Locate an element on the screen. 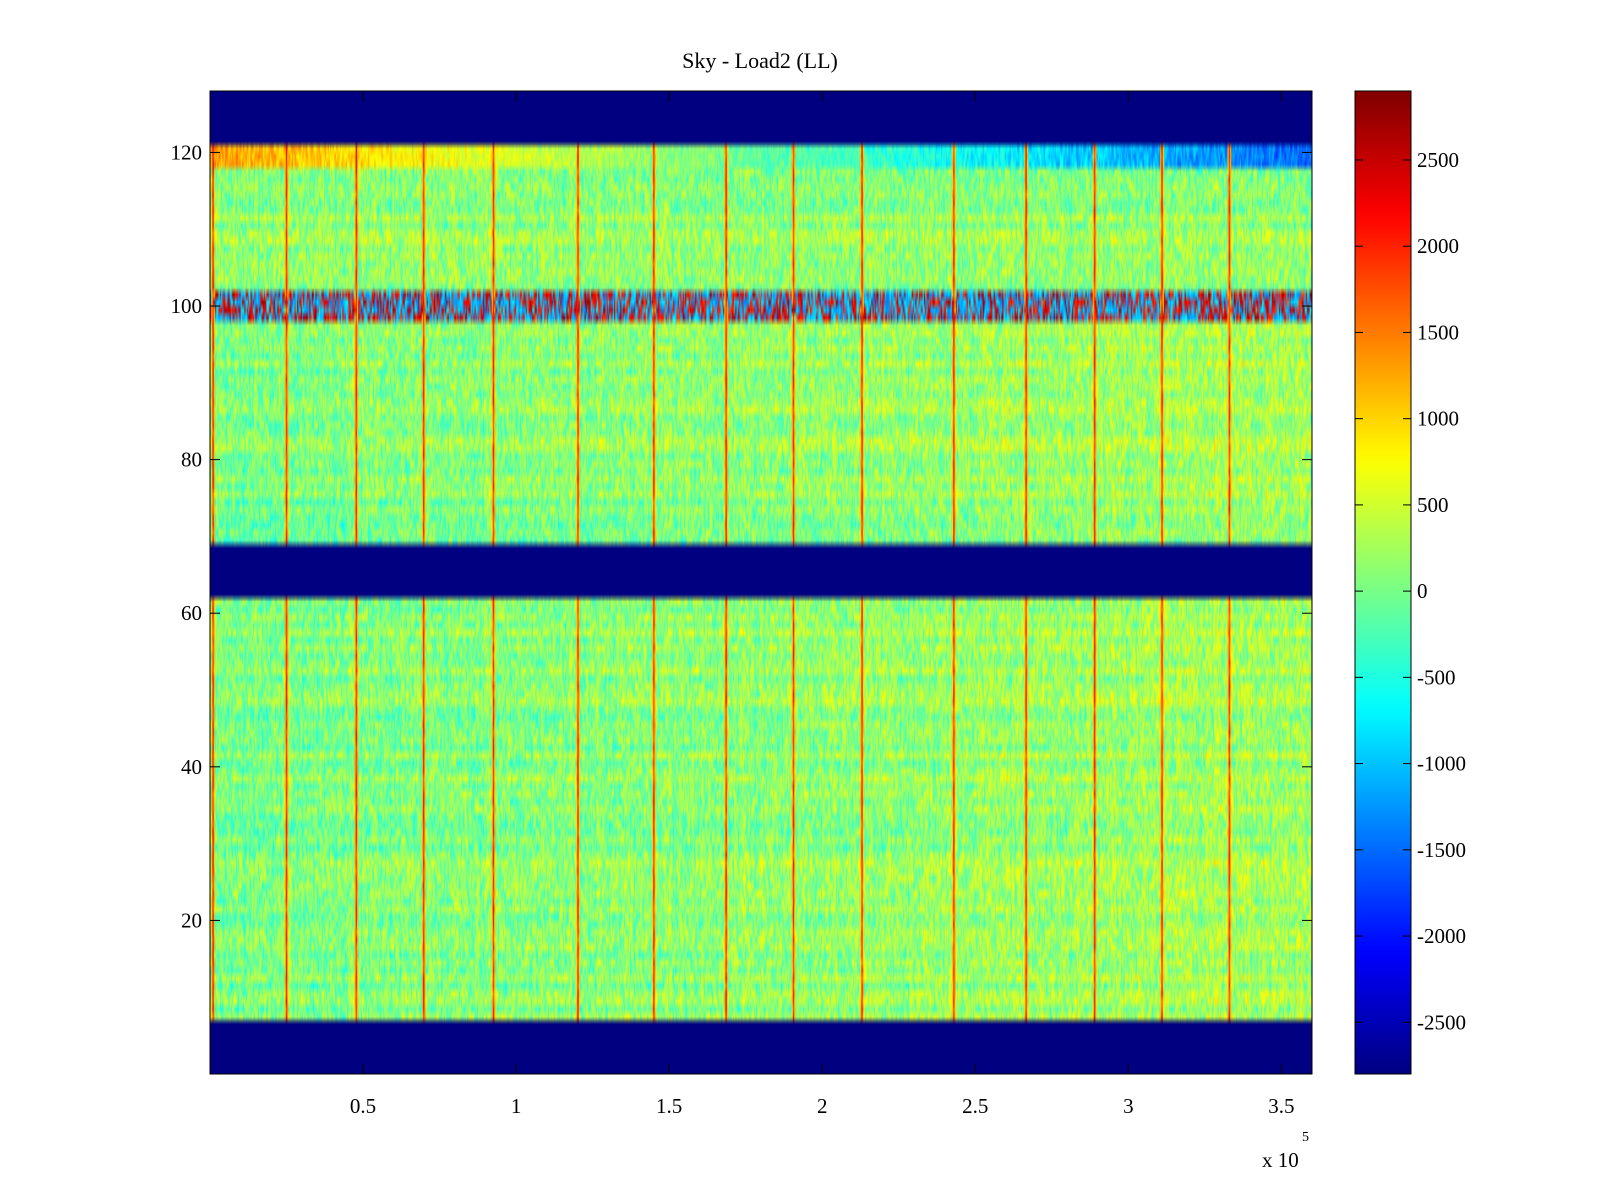 The image size is (1600, 1200). y-tick-label: 80 is located at coordinates (191, 460).